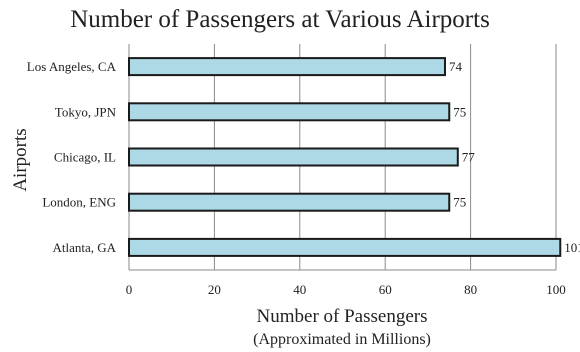 The height and width of the screenshot is (352, 580). I want to click on x-tick-label: 40, so click(299, 289).